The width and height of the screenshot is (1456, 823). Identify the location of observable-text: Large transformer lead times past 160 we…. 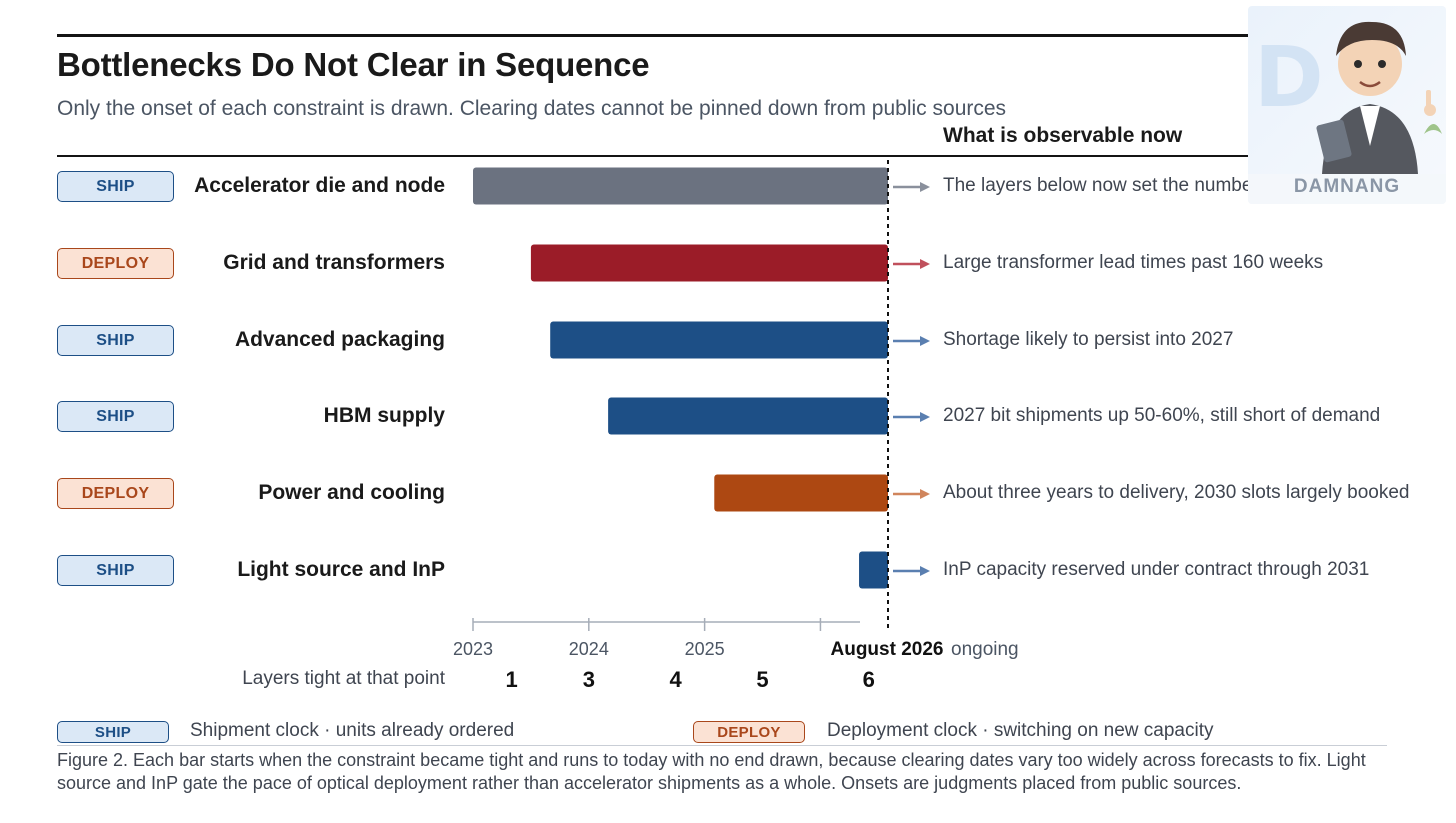
(1133, 262).